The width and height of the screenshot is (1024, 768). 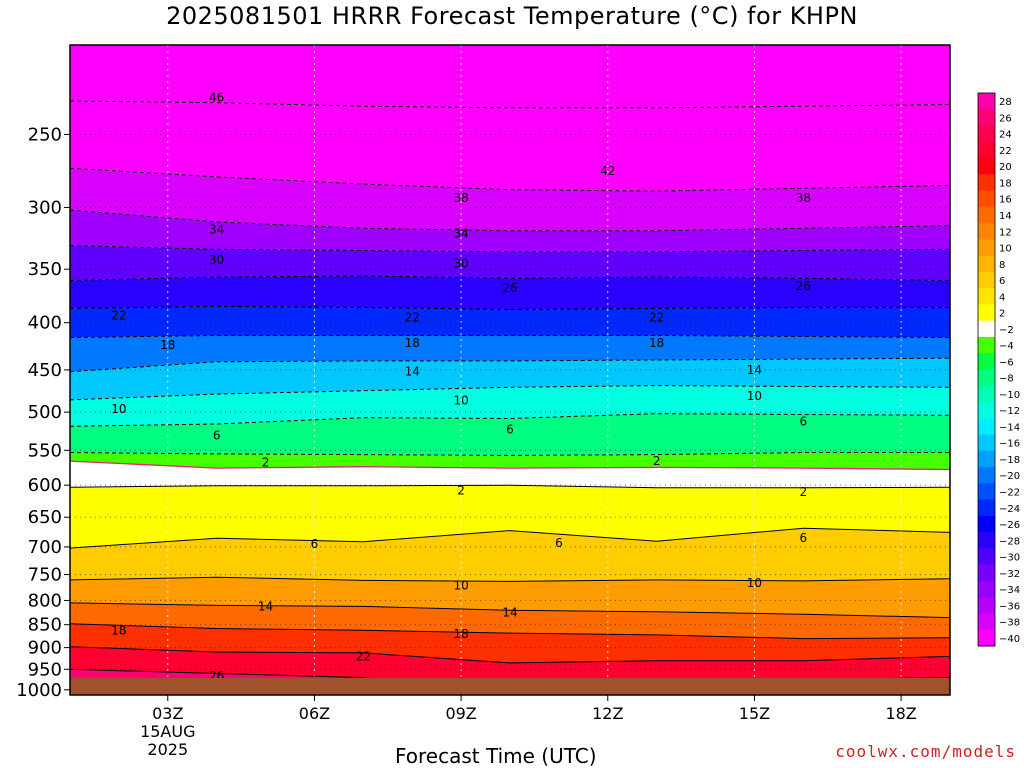 I want to click on colorbar-label: −2, so click(x=1006, y=330).